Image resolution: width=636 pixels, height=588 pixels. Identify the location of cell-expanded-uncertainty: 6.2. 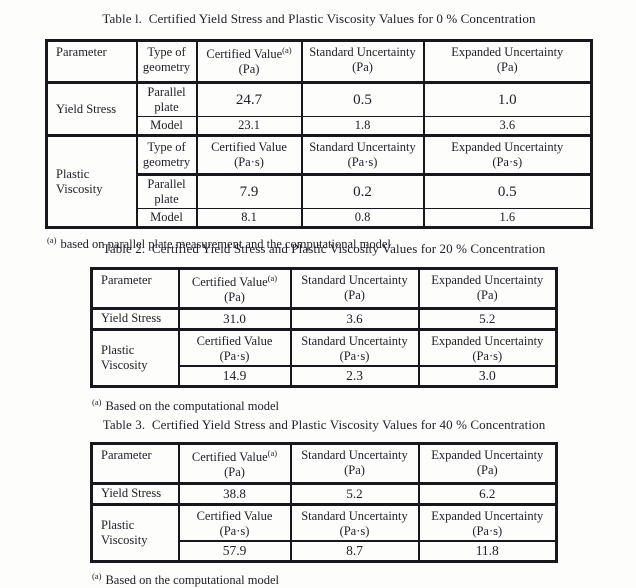
(487, 494).